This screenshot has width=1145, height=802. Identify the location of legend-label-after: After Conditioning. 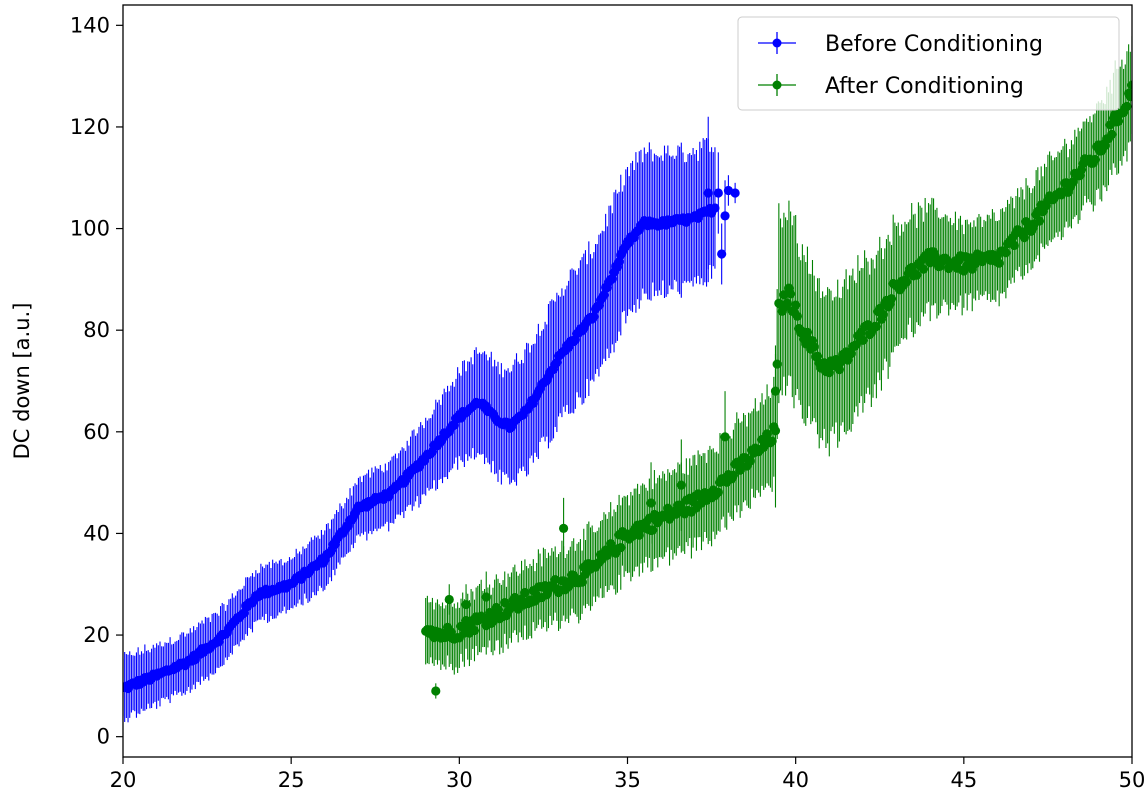
(924, 86).